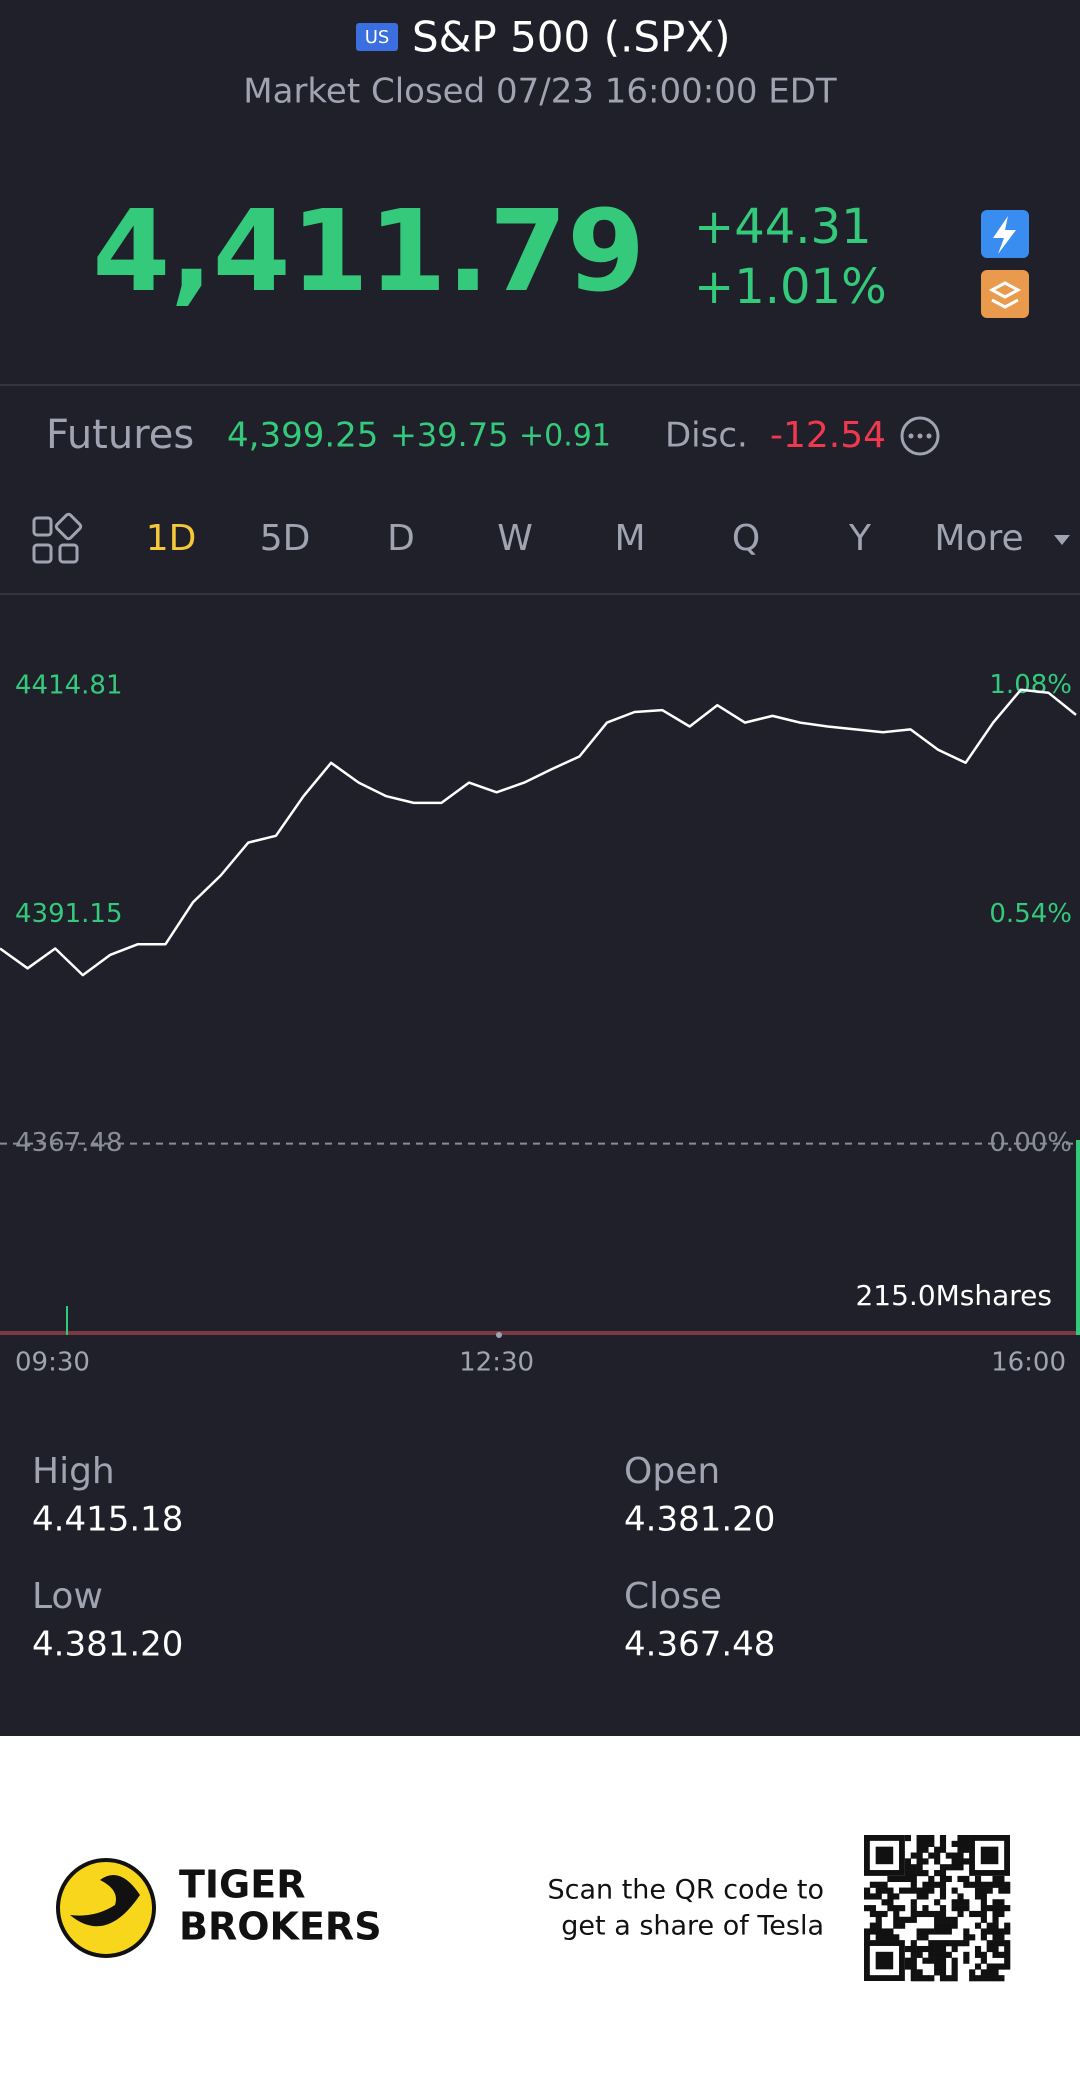  Describe the element at coordinates (171, 538) in the screenshot. I see `tab: 1D` at that location.